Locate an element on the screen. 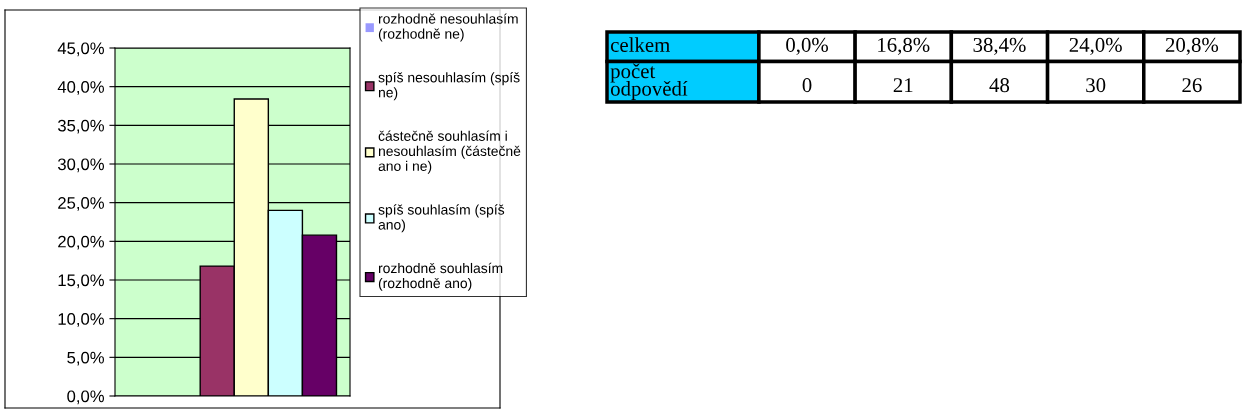  y-tick-label: 40,0% is located at coordinates (80, 88).